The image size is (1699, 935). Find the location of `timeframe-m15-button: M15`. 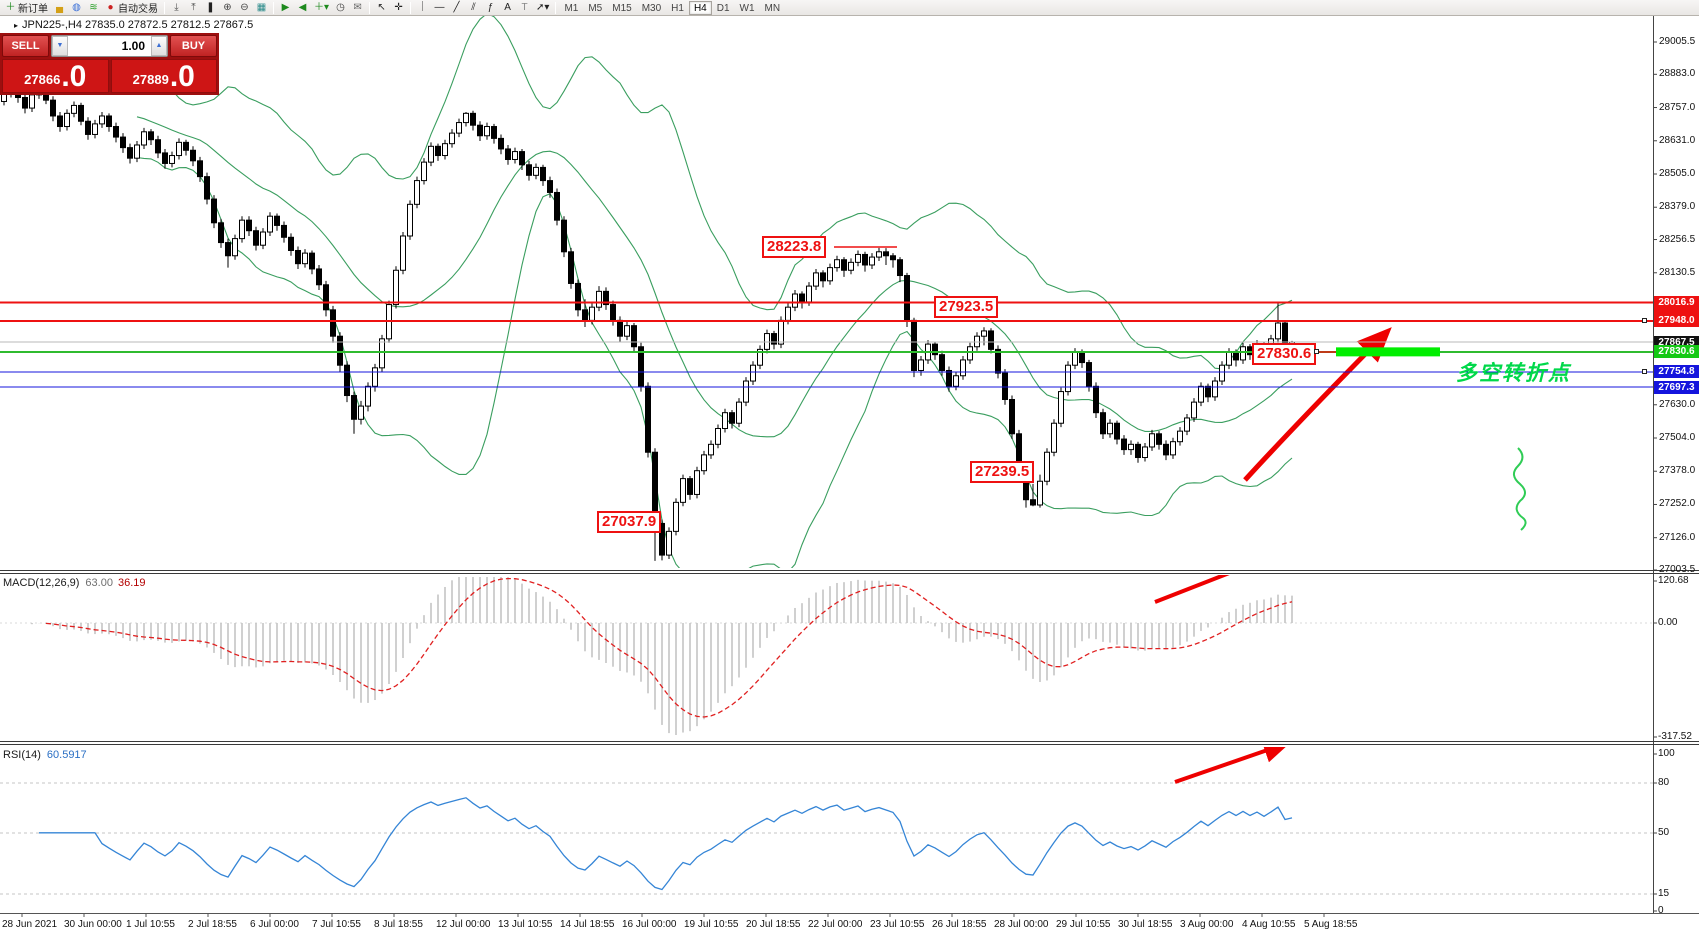

timeframe-m15-button: M15 is located at coordinates (622, 8).